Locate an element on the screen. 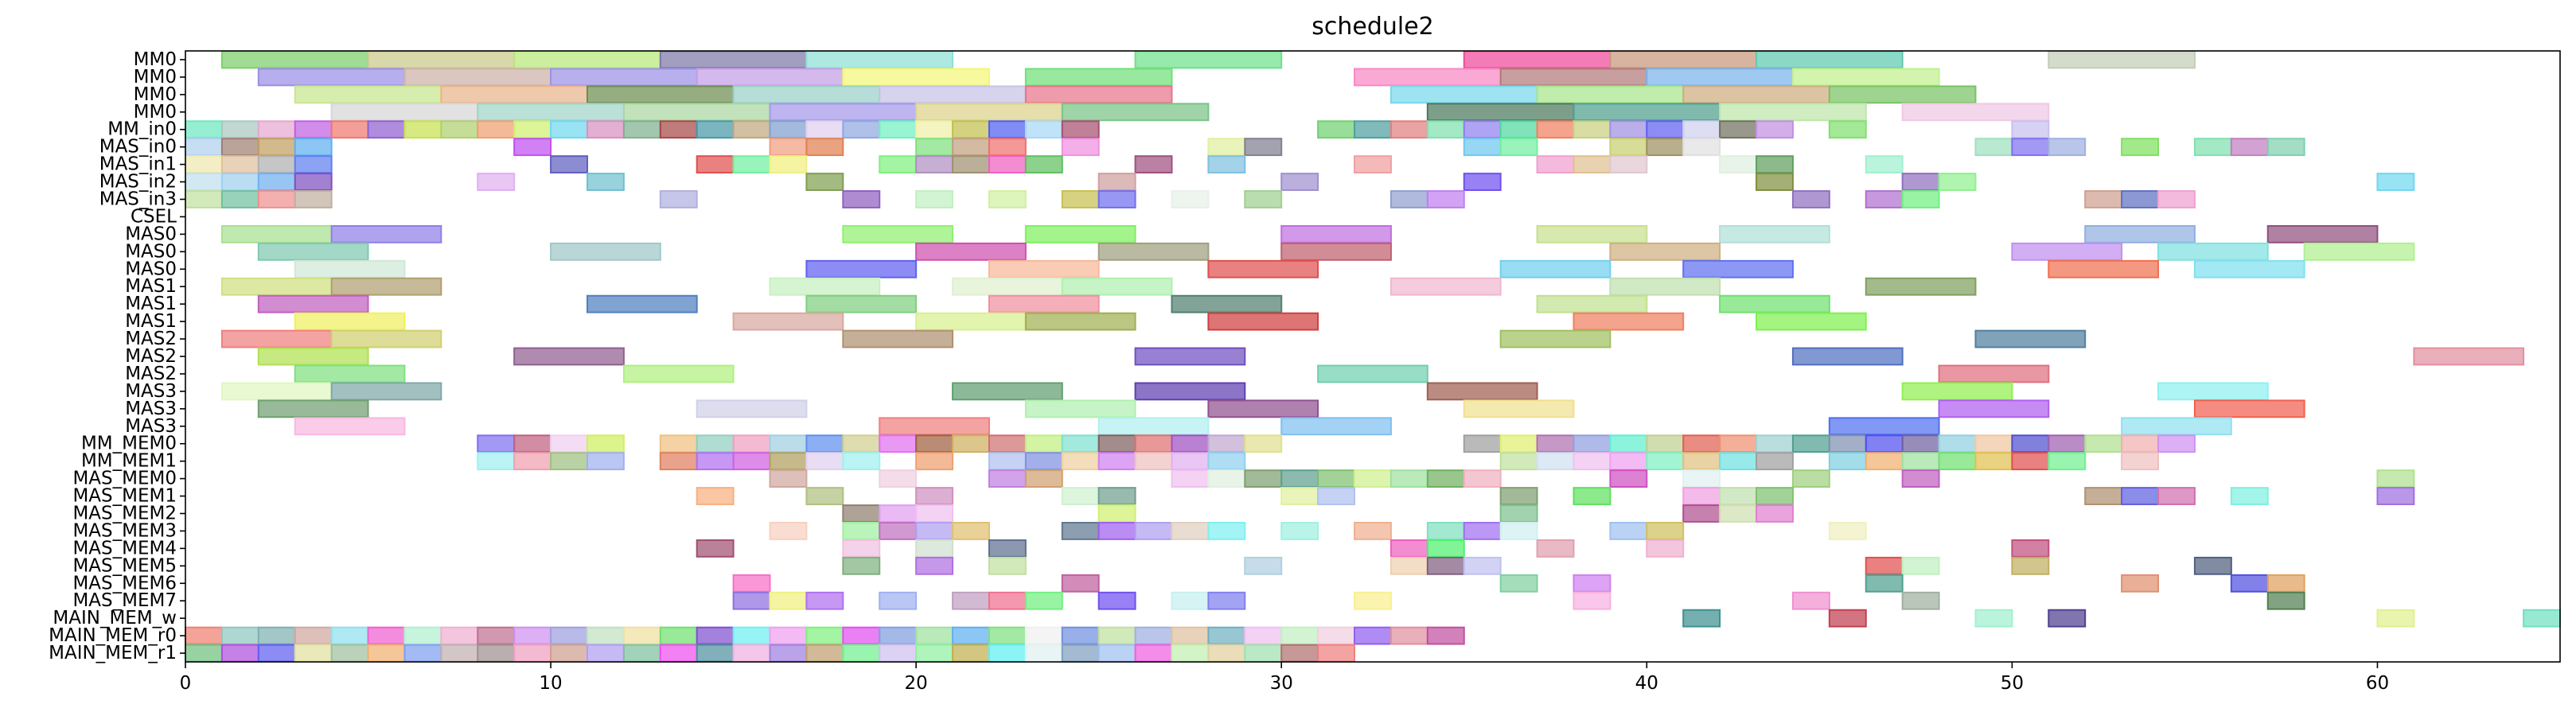 The image size is (2576, 716). y-tick-label: MAS0 is located at coordinates (151, 269).